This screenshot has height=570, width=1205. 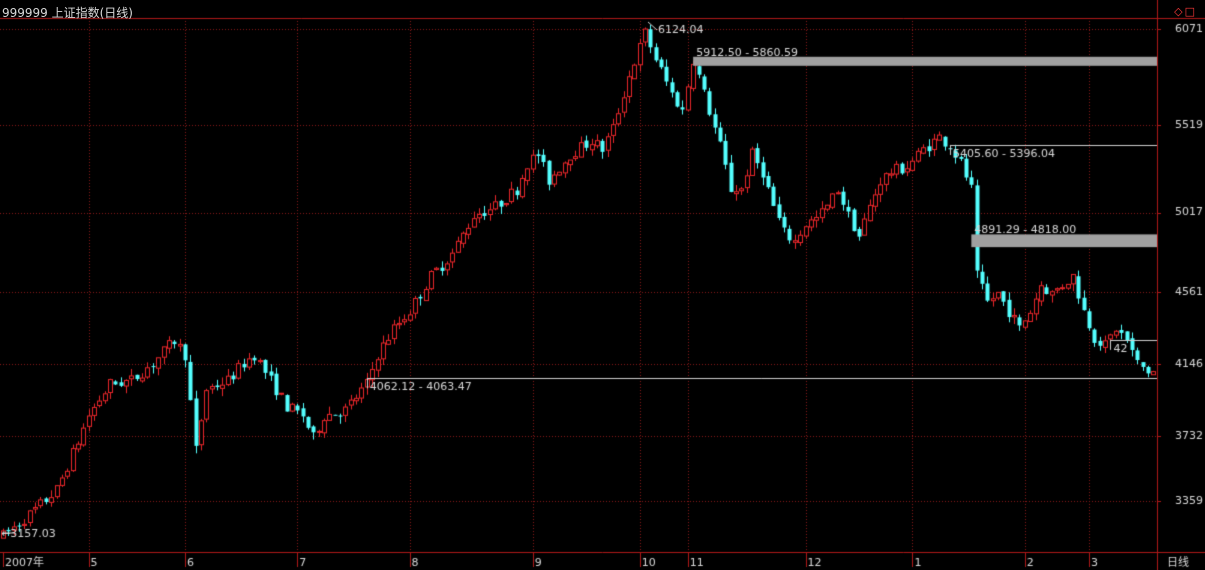 What do you see at coordinates (67, 13) in the screenshot?
I see `chart-title: 999999 上证指数(日线)` at bounding box center [67, 13].